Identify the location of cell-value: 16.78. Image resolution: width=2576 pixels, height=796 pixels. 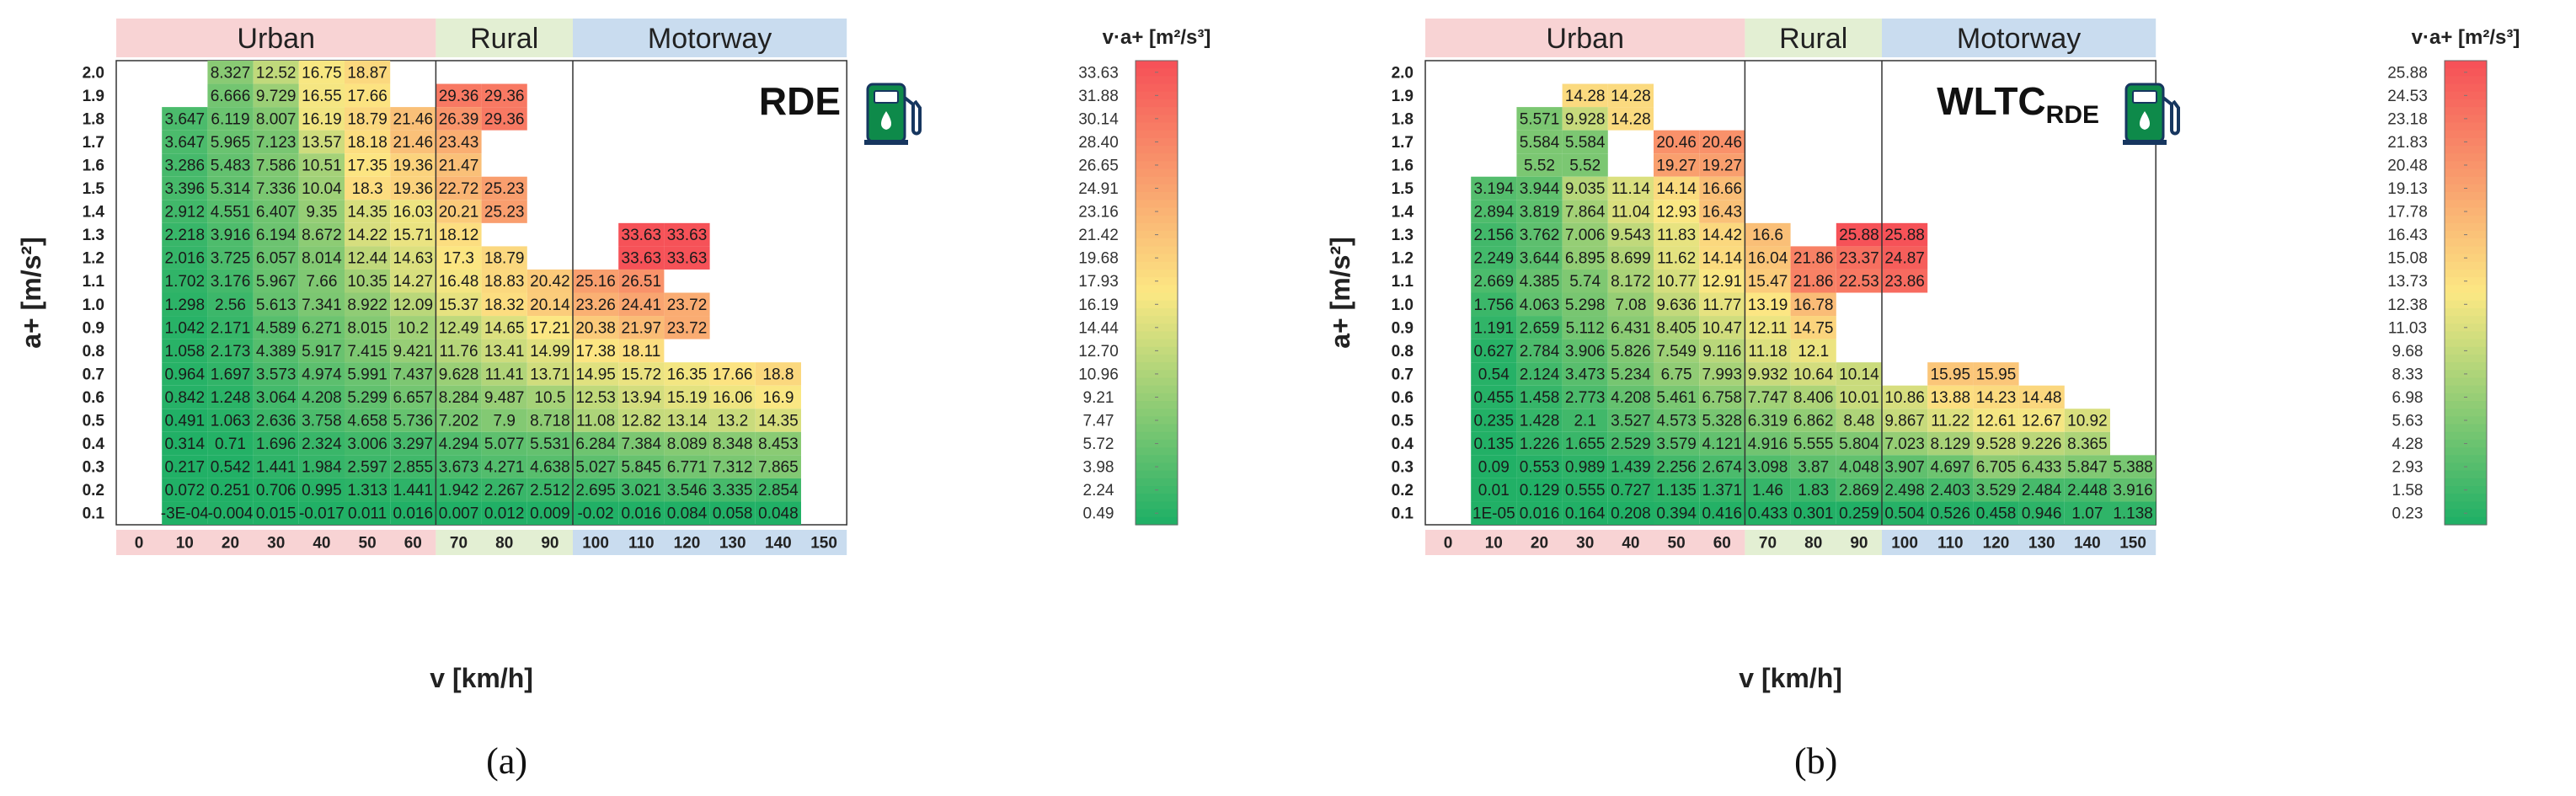
(1813, 305).